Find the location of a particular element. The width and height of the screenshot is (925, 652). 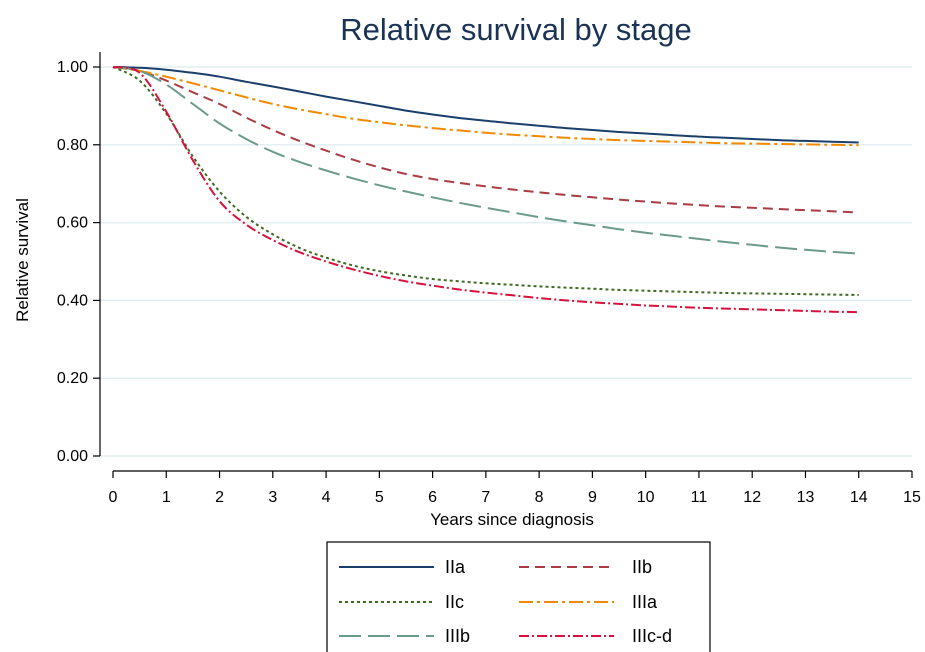

legend-box is located at coordinates (518, 596).